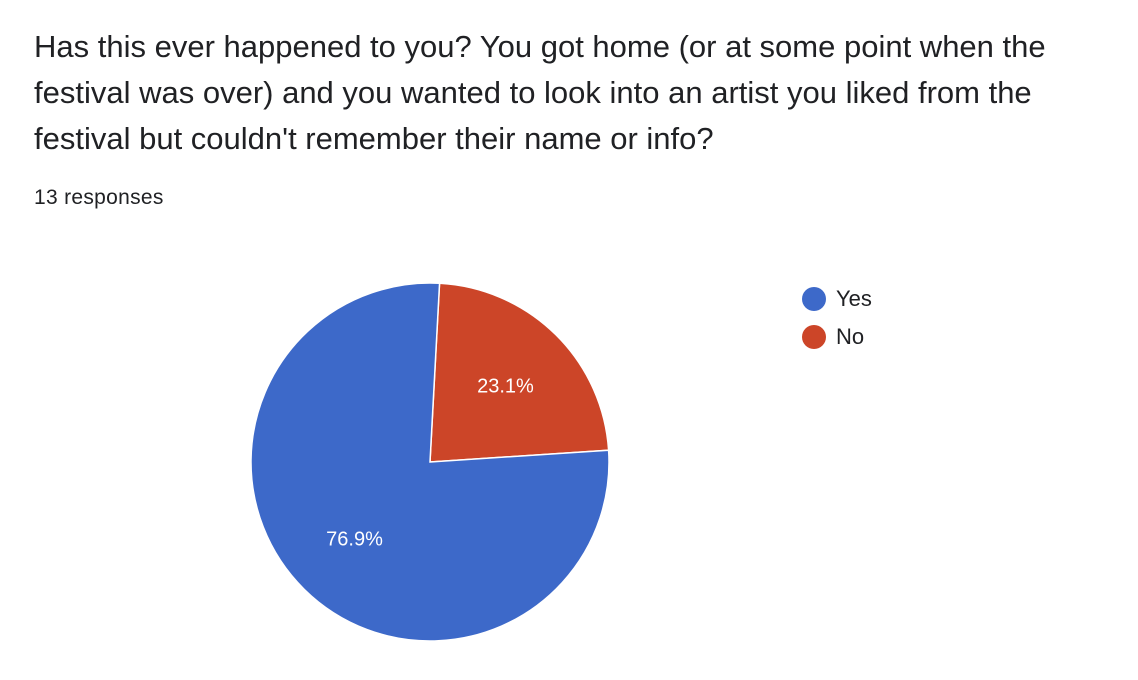  Describe the element at coordinates (814, 337) in the screenshot. I see `legend-swatch-no` at that location.